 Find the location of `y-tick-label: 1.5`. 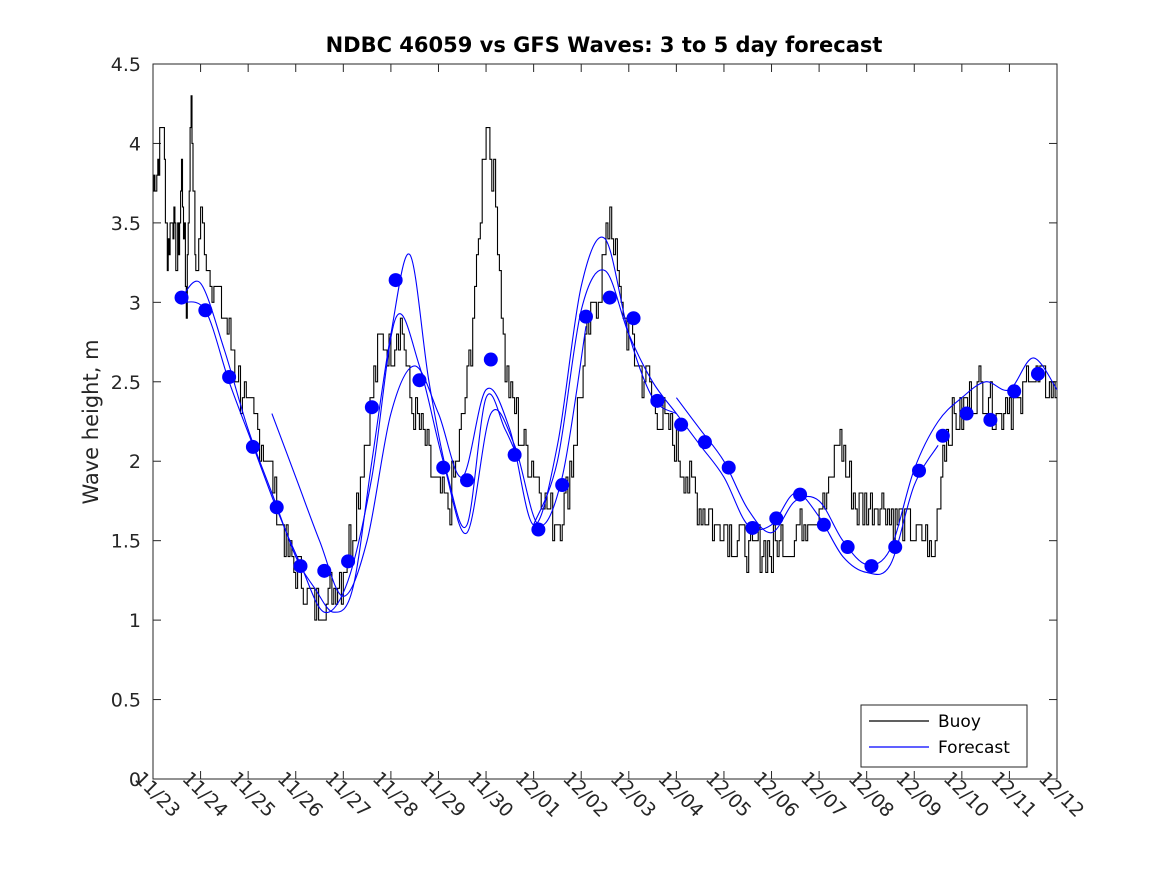

y-tick-label: 1.5 is located at coordinates (126, 542).